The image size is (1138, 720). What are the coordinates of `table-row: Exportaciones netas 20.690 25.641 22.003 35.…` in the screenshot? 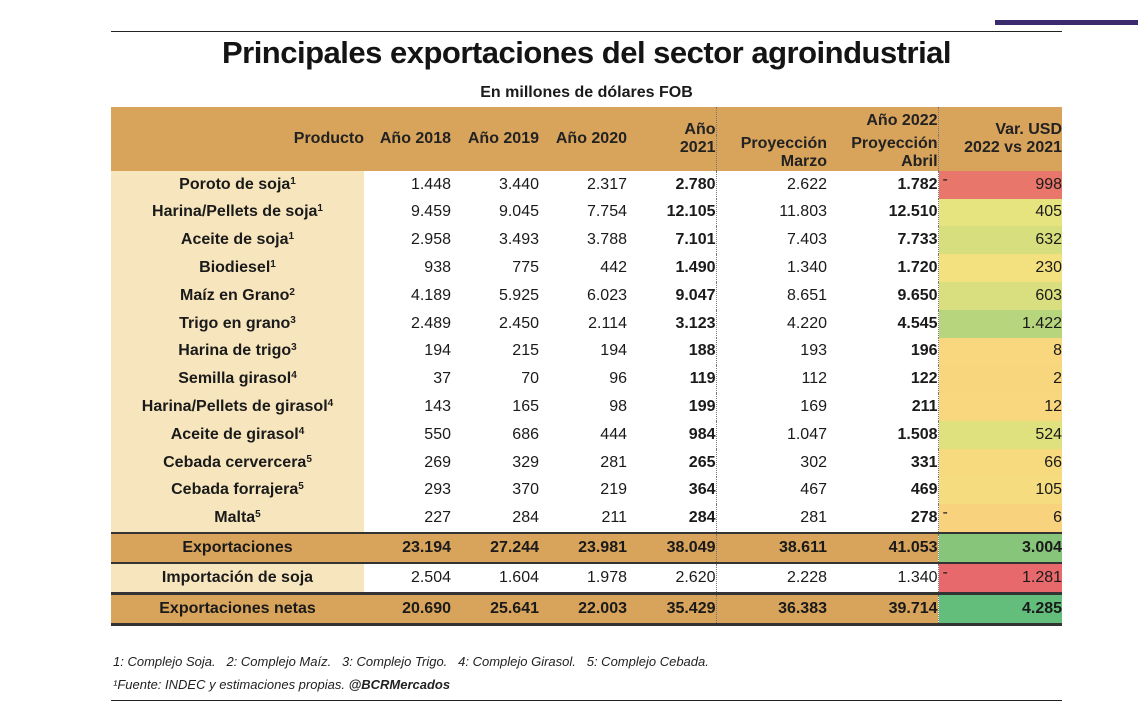 It's located at (587, 608).